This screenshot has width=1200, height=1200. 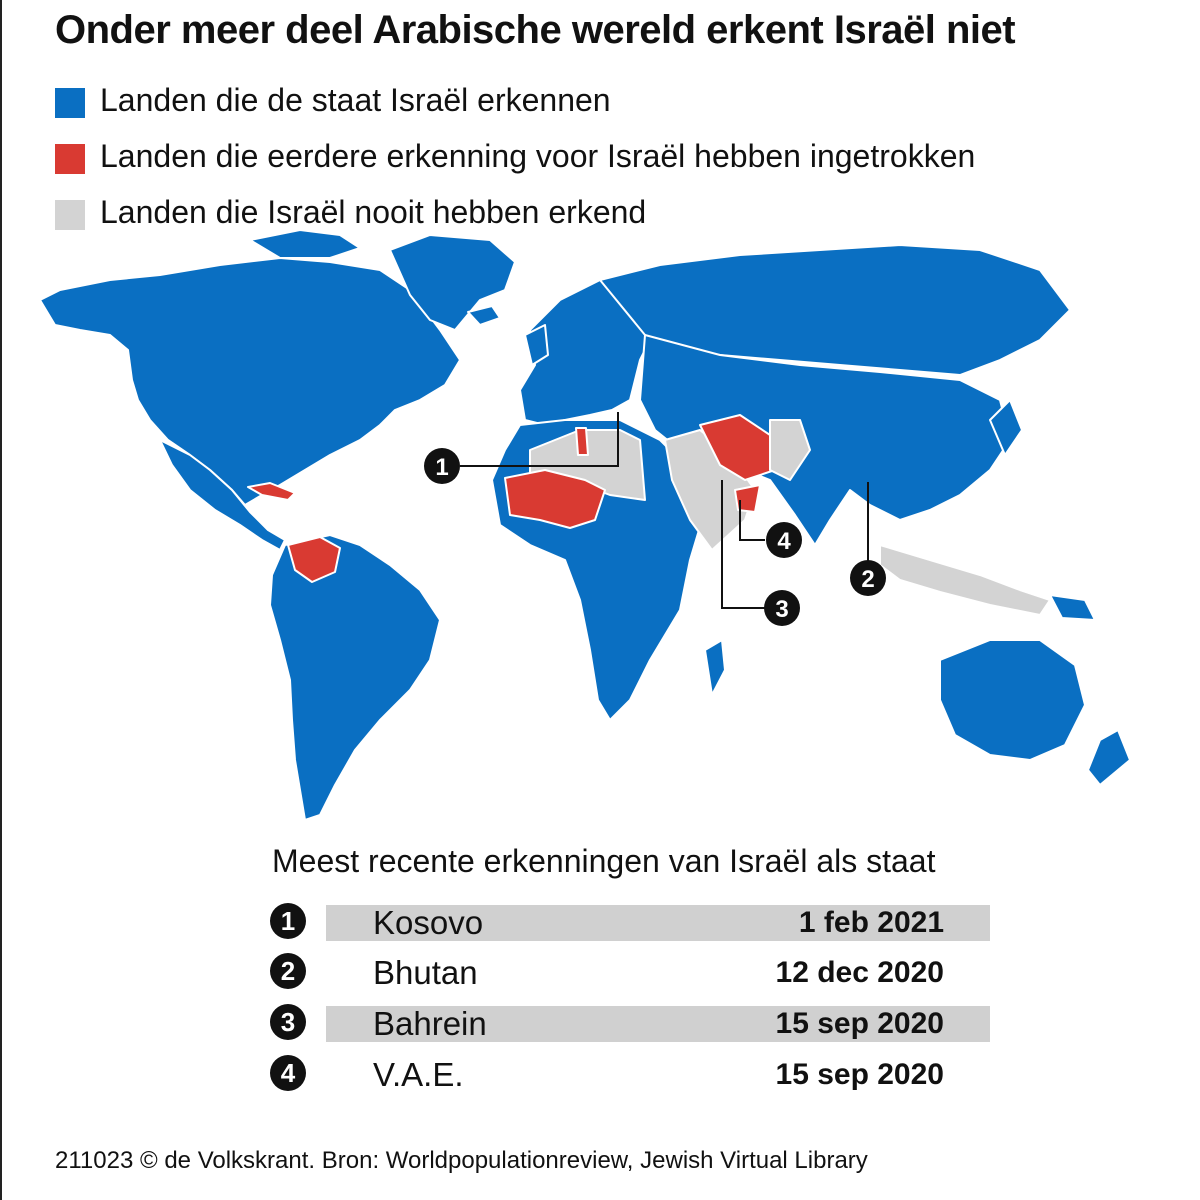 I want to click on madagascar, so click(x=715, y=667).